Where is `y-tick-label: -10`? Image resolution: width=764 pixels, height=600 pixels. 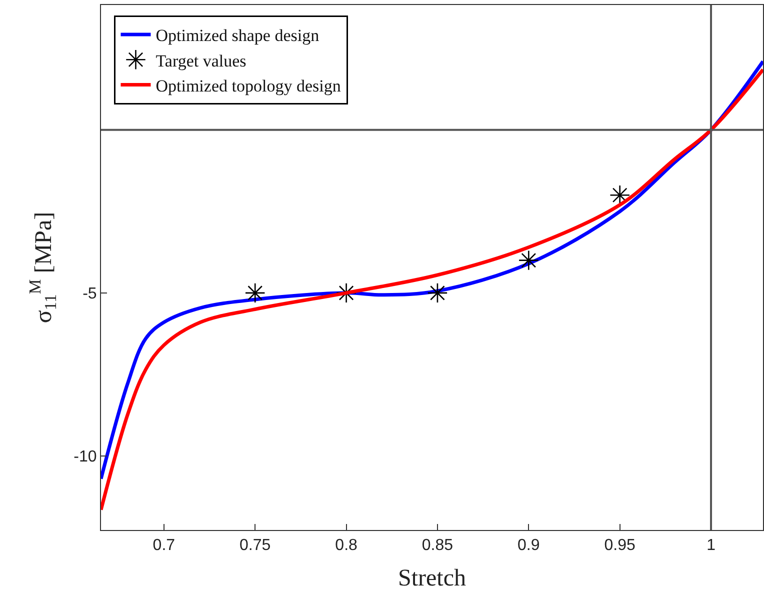
y-tick-label: -10 is located at coordinates (85, 457).